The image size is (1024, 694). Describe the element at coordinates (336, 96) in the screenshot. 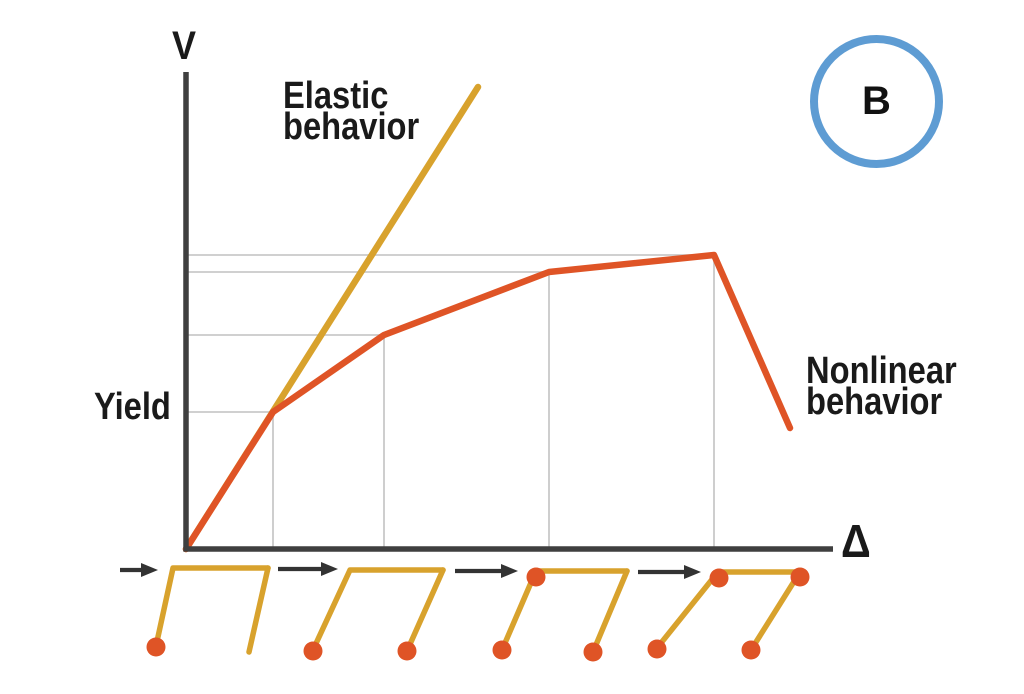

I see `elastic-behavior-label-line1: Elastic` at that location.